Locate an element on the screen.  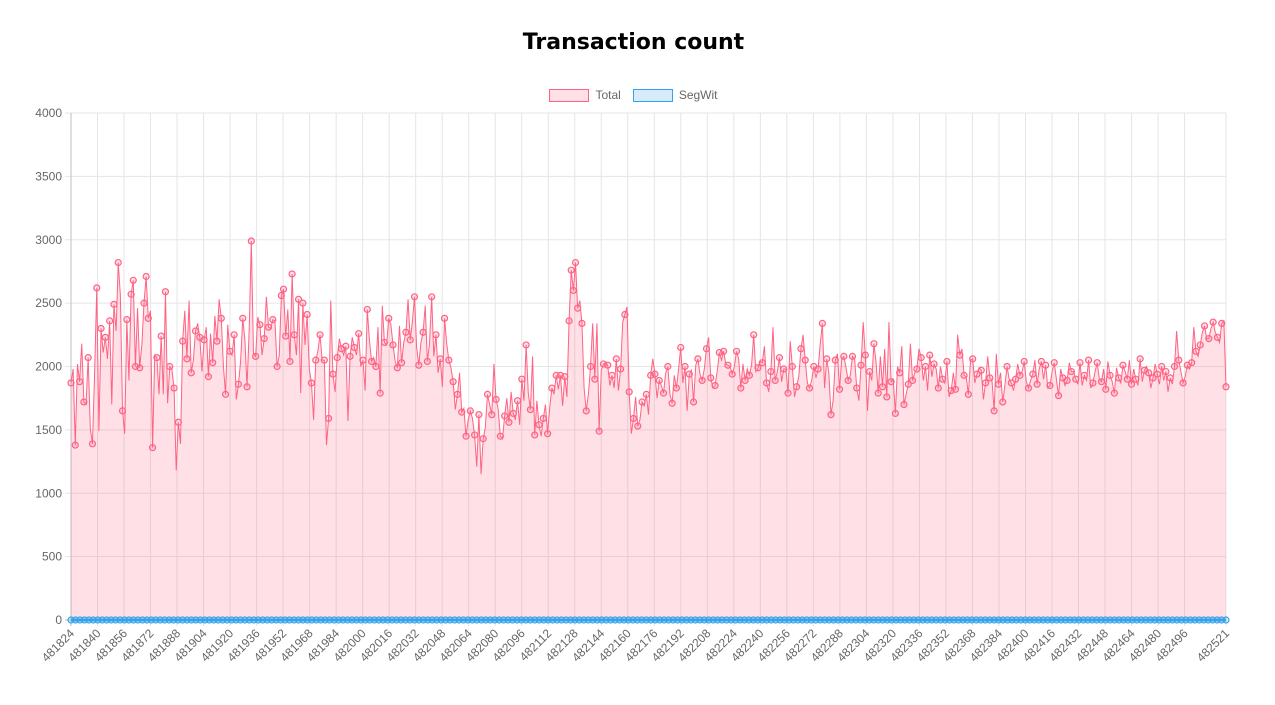
legend-label-total: Total is located at coordinates (608, 95).